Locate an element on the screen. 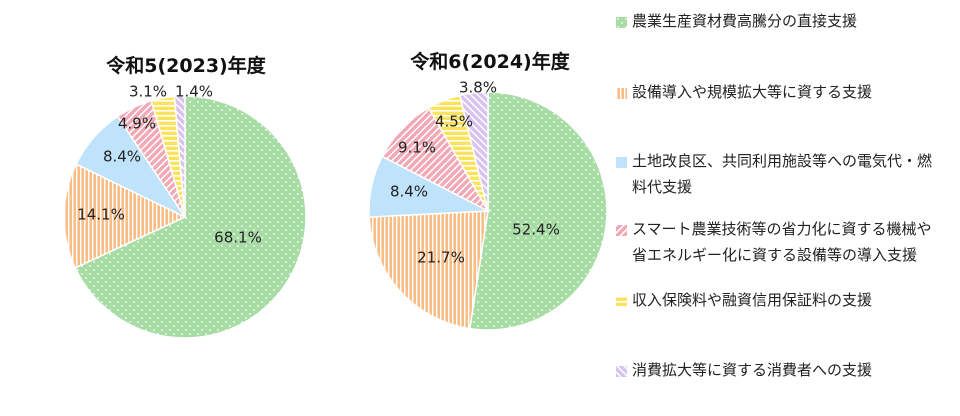 This screenshot has width=960, height=416. legend-item-0: 農業生産資材費高騰分の直接支援 is located at coordinates (784, 21).